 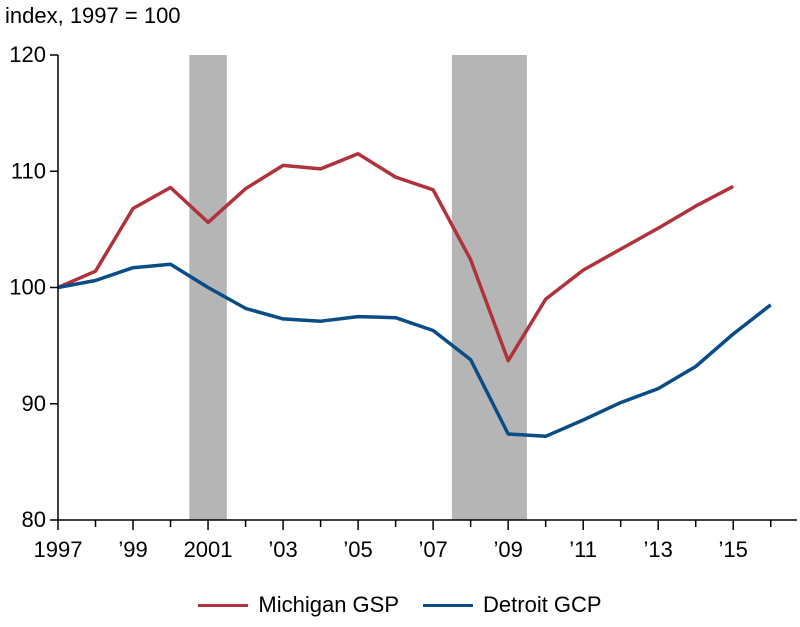 I want to click on y-tick-label-100: 100, so click(x=27, y=287).